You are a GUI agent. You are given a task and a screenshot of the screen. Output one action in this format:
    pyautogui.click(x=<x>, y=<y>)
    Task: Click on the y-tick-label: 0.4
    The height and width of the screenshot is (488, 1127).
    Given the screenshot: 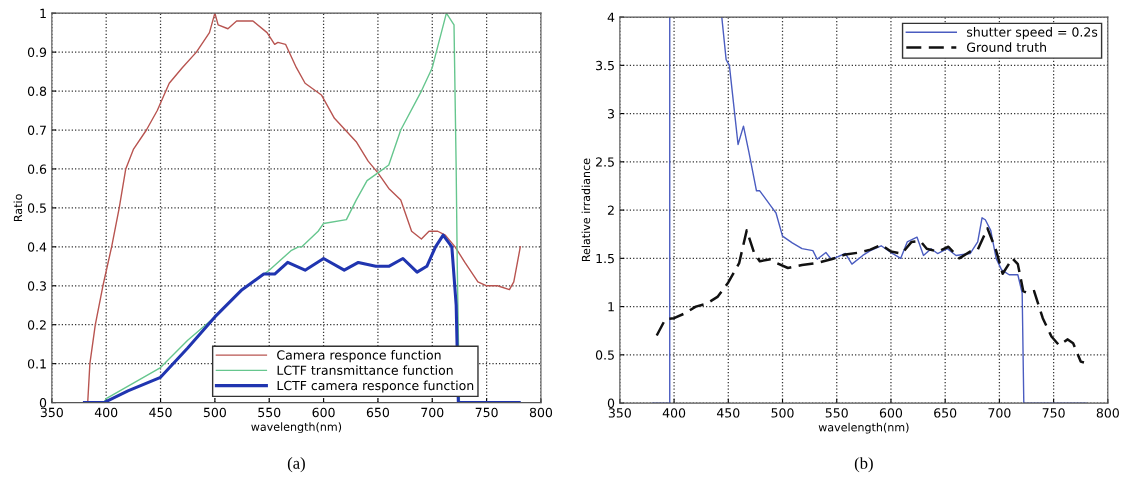 What is the action you would take?
    pyautogui.click(x=37, y=247)
    